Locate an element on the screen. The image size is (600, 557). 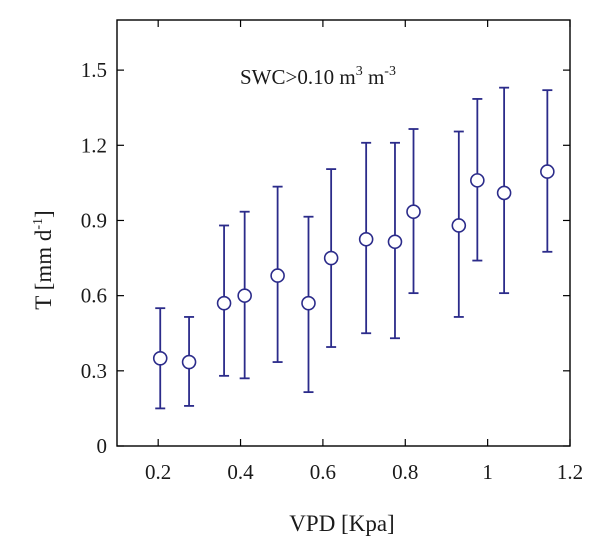
y-tick-label: 0.9 is located at coordinates (94, 220).